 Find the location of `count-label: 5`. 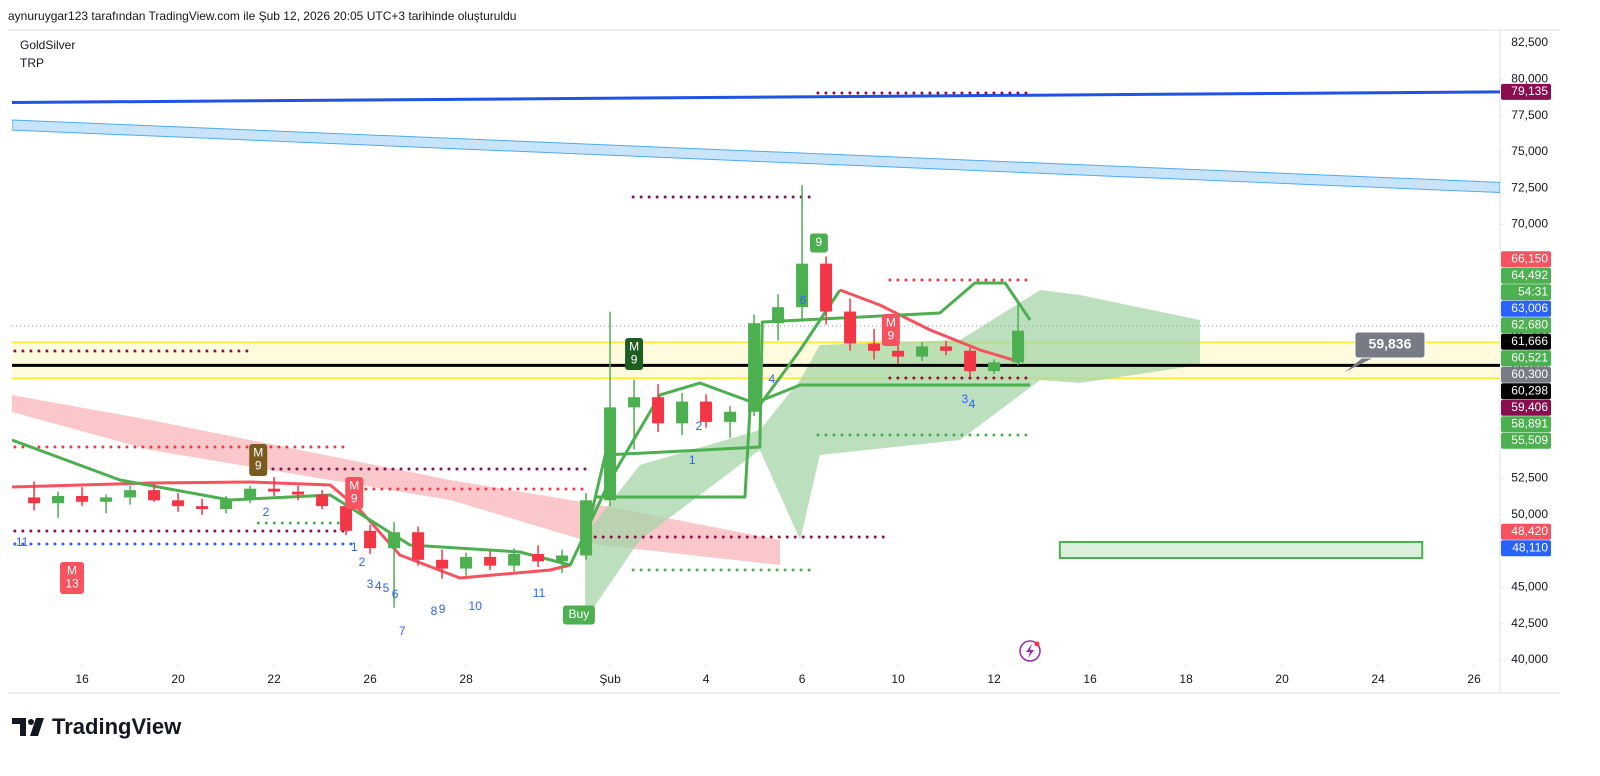

count-label: 5 is located at coordinates (386, 588).